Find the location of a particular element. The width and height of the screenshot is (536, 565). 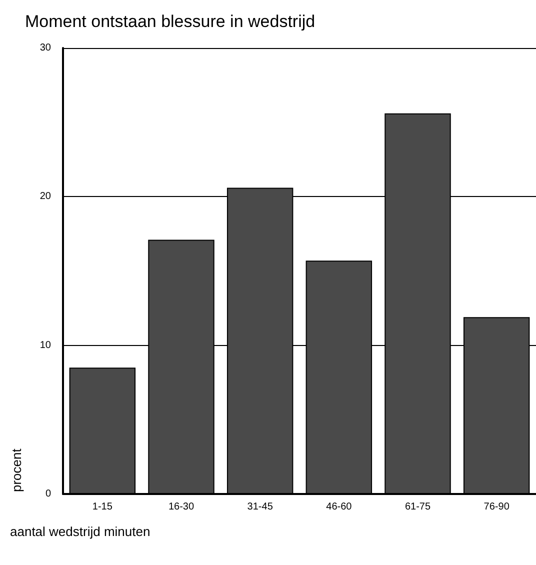

x-tick-label: 1-15 is located at coordinates (102, 507).